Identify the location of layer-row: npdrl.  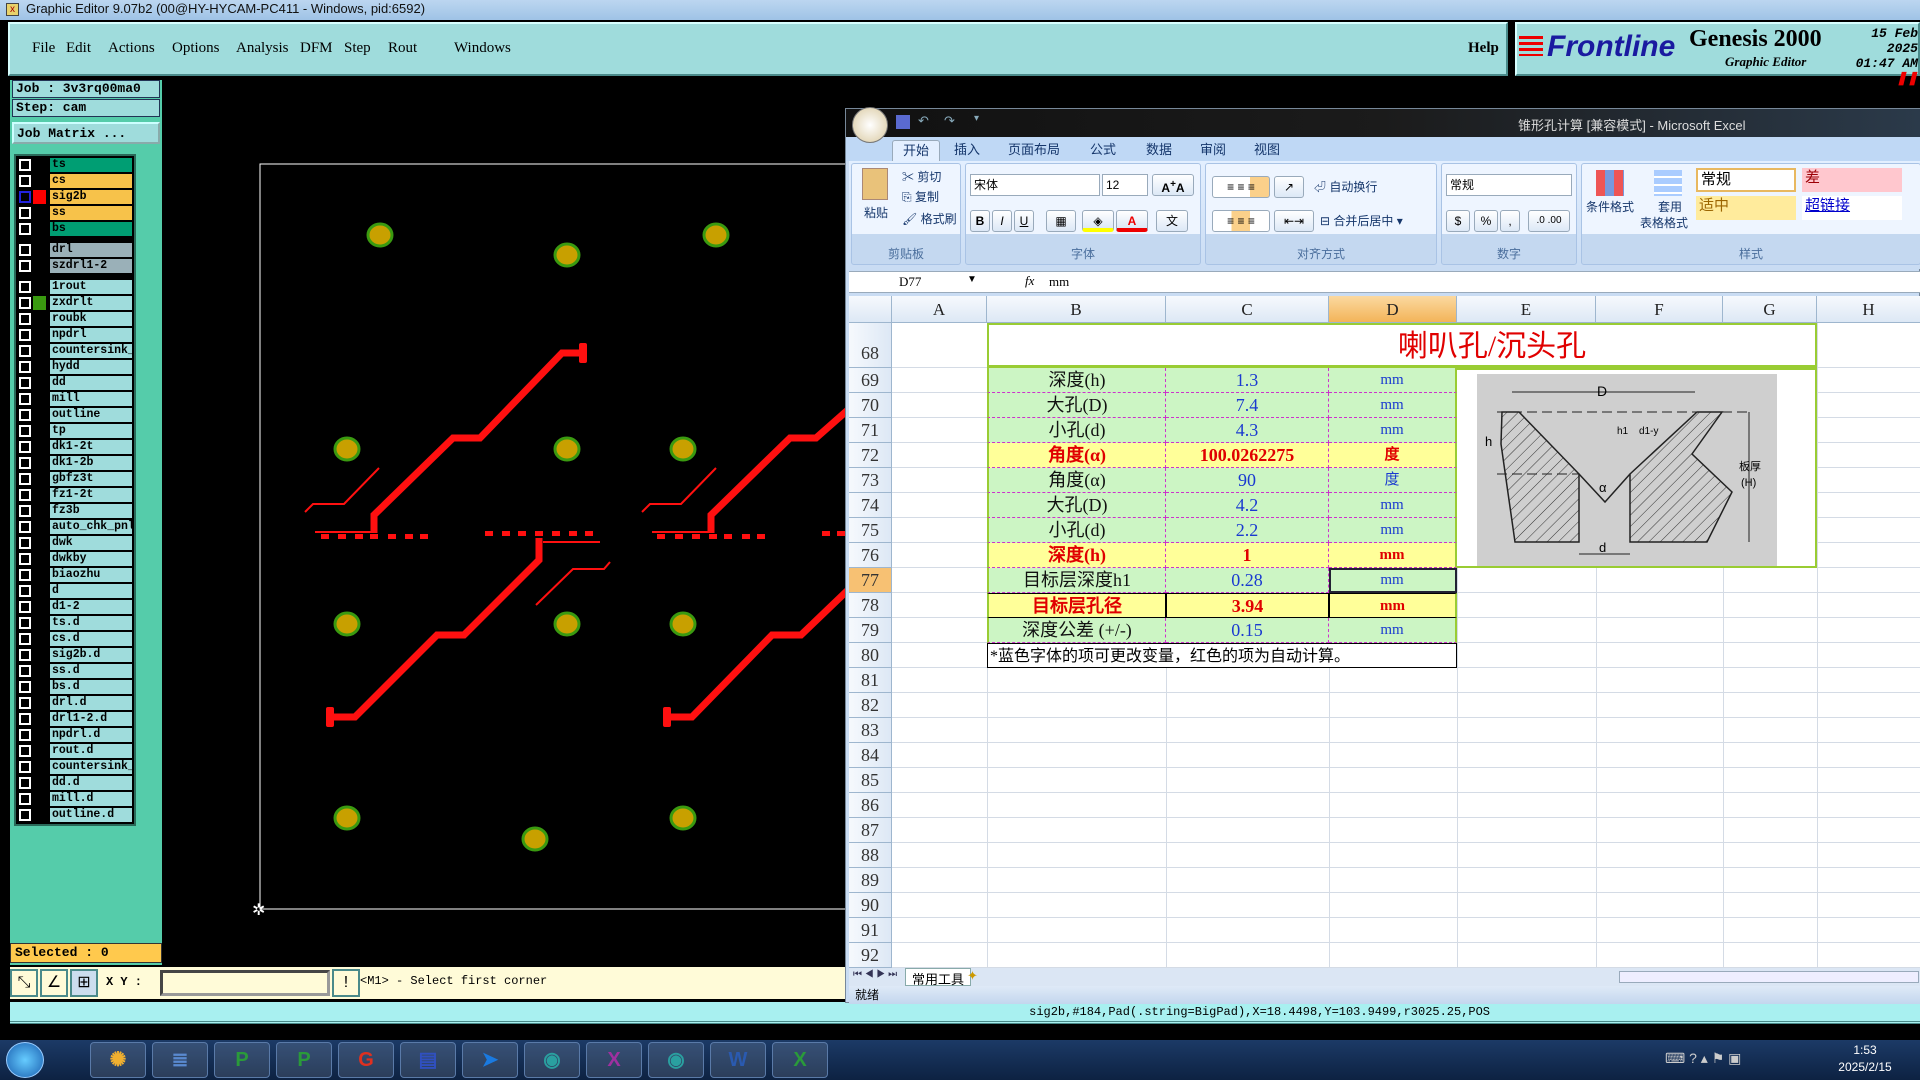
(75, 335).